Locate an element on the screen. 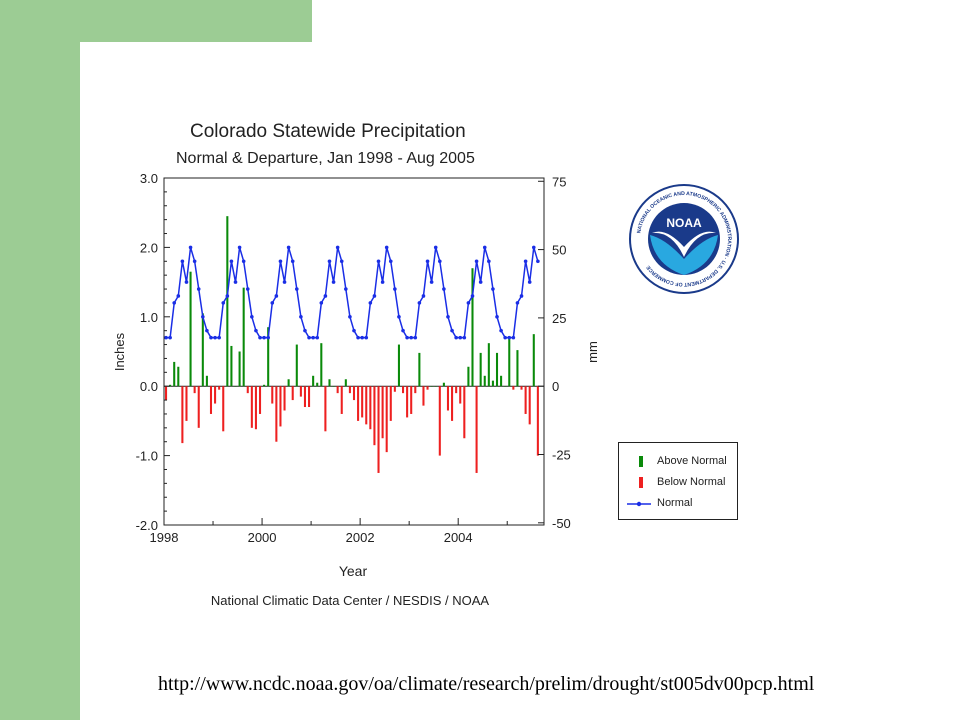 The image size is (960, 720). logo-wave-icon is located at coordinates (684, 255).